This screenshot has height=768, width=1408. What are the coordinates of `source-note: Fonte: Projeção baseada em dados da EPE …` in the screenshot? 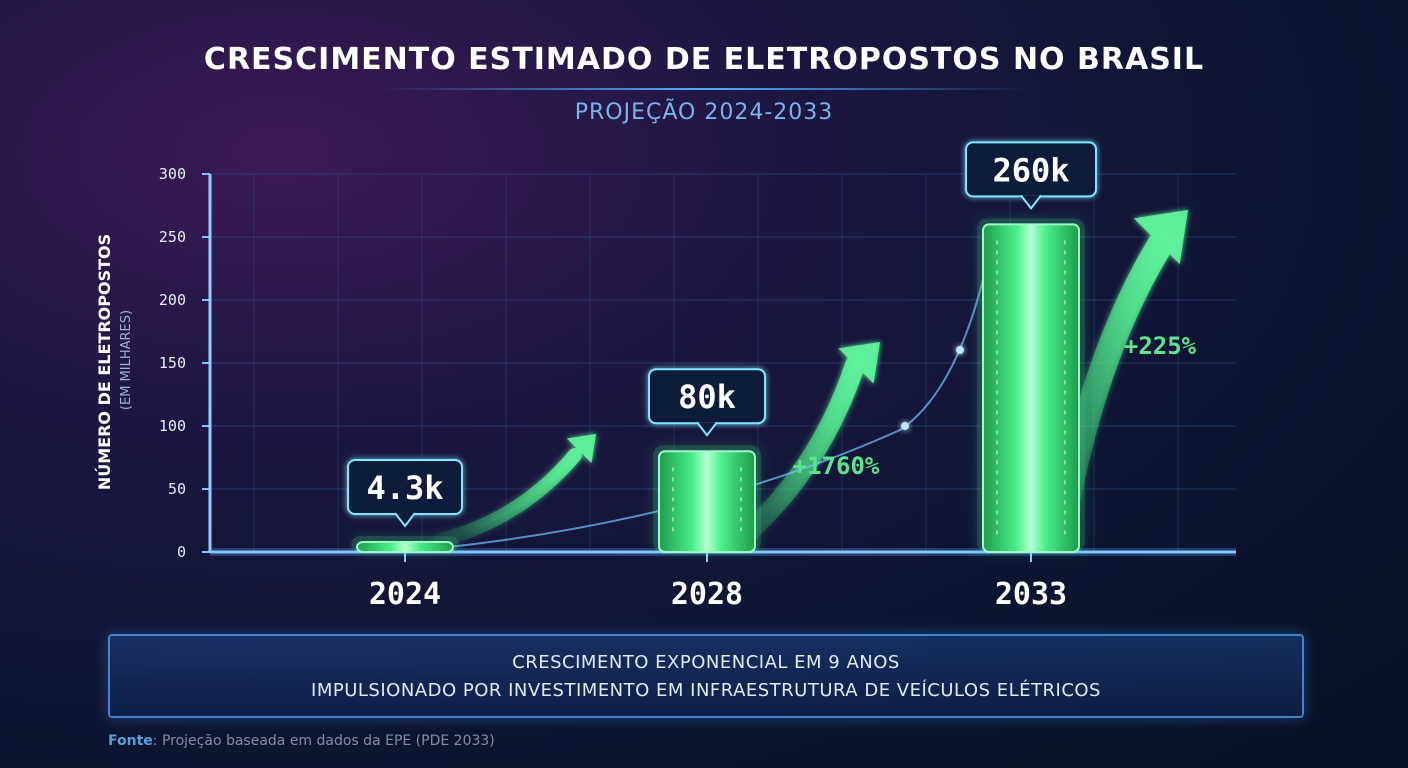 It's located at (301, 741).